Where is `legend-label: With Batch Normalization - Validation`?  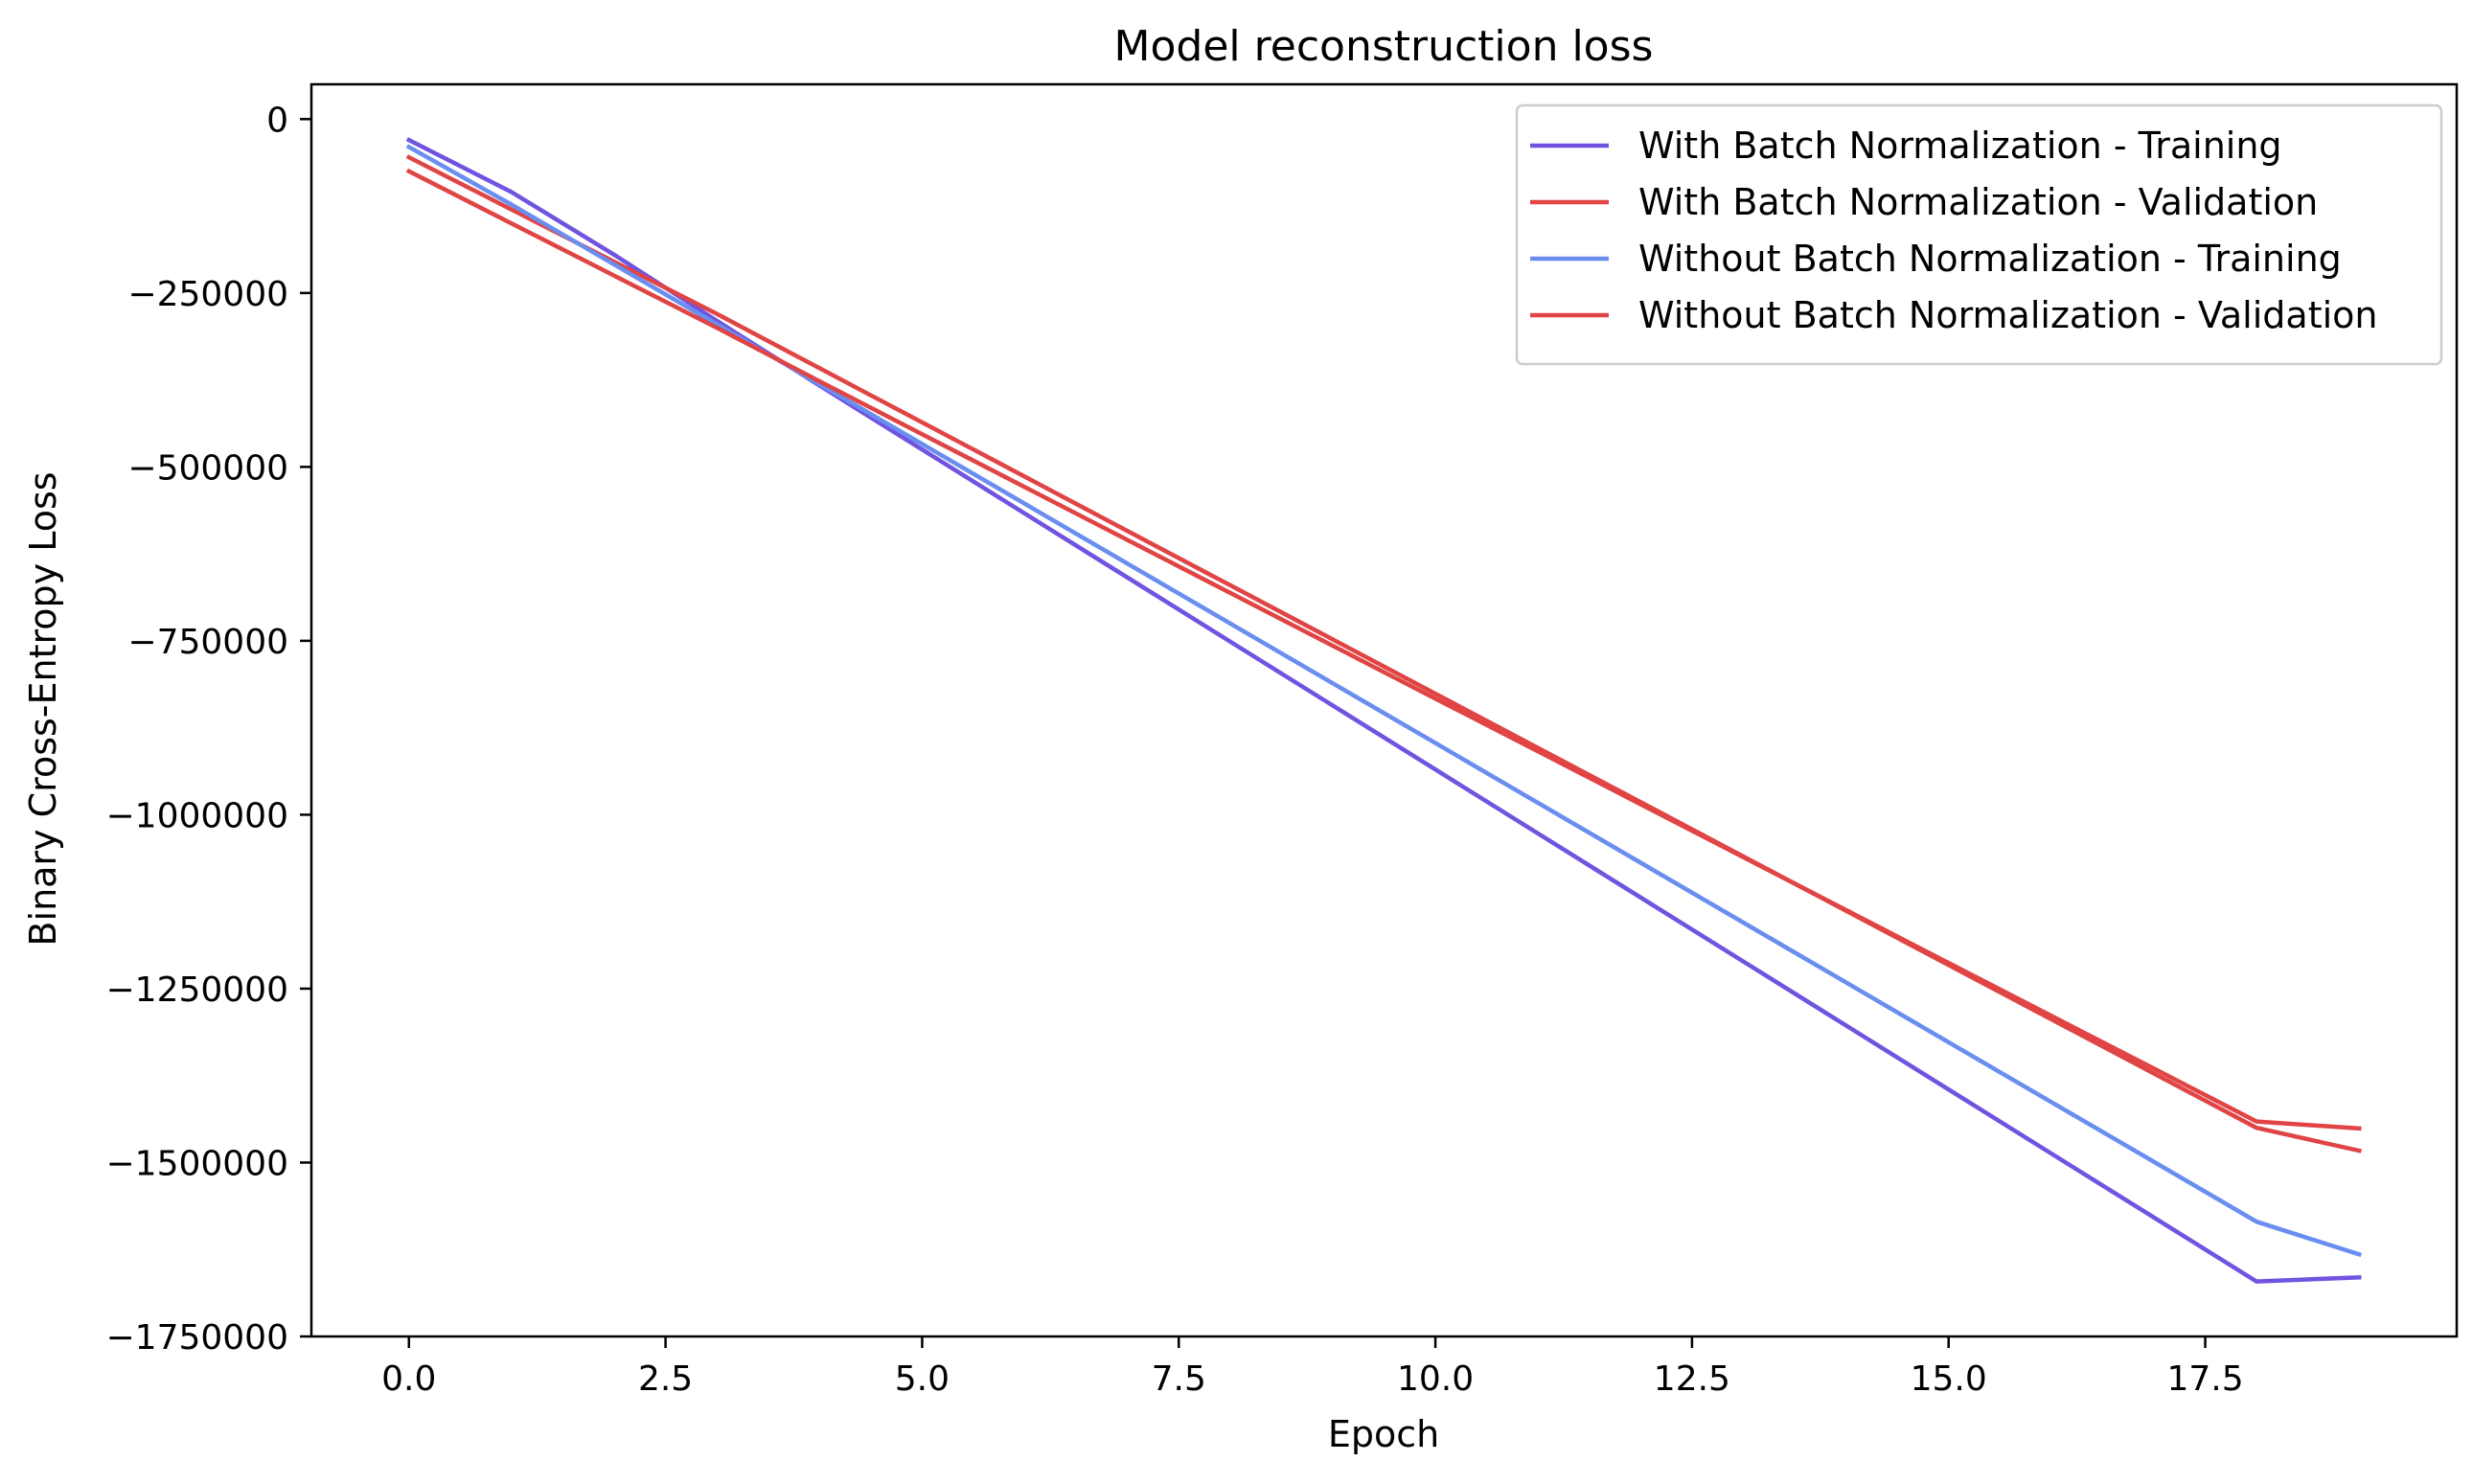
legend-label: With Batch Normalization - Validation is located at coordinates (1978, 202).